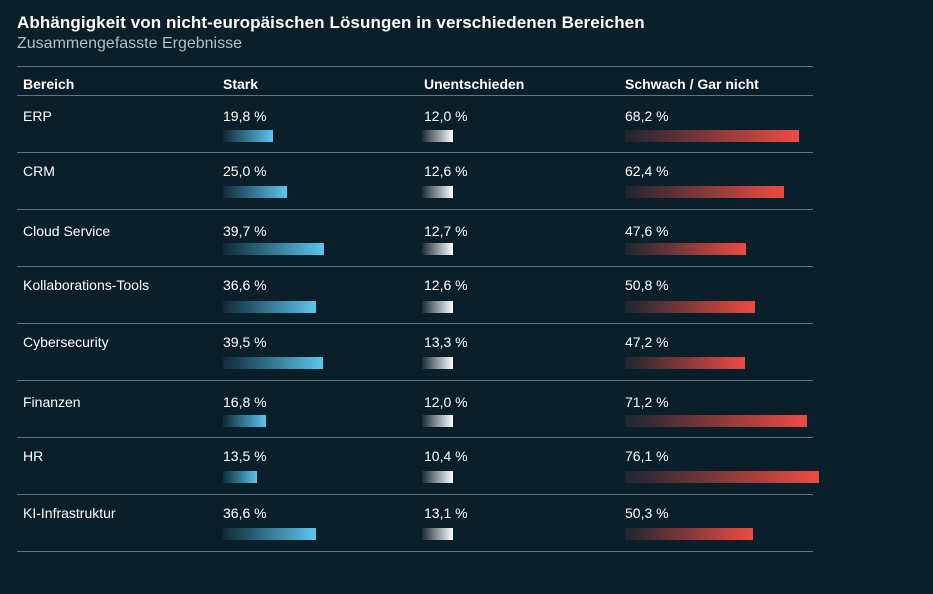  I want to click on table-row: Finanzen 16,8 % 12,0 % 71,2 %, so click(415, 409).